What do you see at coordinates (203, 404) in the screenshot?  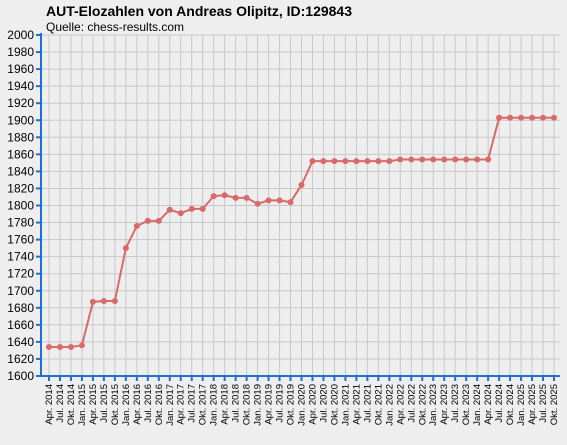 I see `x-tick-label: Okt. 2017` at bounding box center [203, 404].